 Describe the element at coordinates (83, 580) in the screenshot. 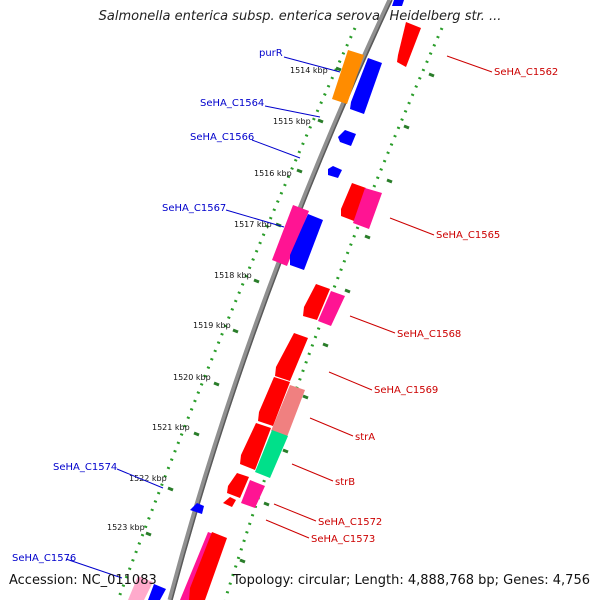

I see `accession-info: Accession: NC_011083` at that location.